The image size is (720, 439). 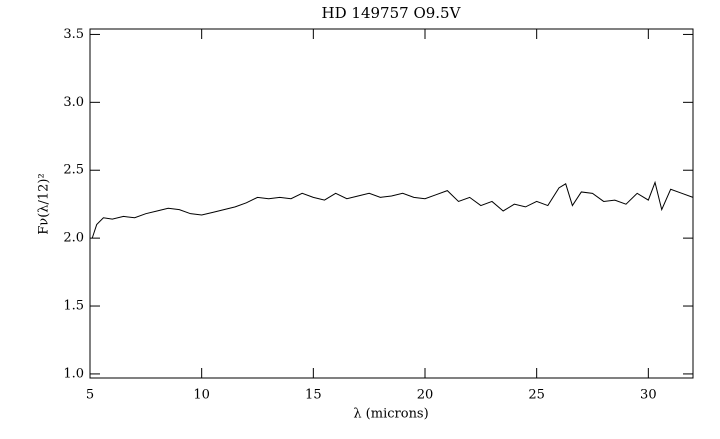 What do you see at coordinates (201, 395) in the screenshot?
I see `x-tick-label: 10` at bounding box center [201, 395].